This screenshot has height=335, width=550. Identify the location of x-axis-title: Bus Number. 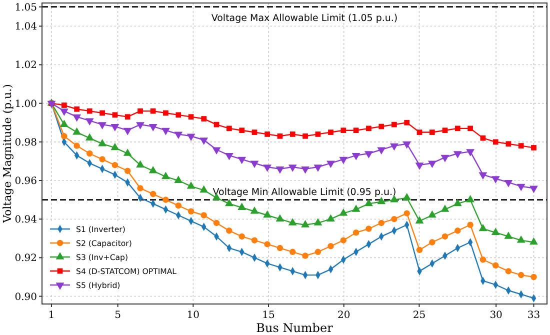
(295, 328).